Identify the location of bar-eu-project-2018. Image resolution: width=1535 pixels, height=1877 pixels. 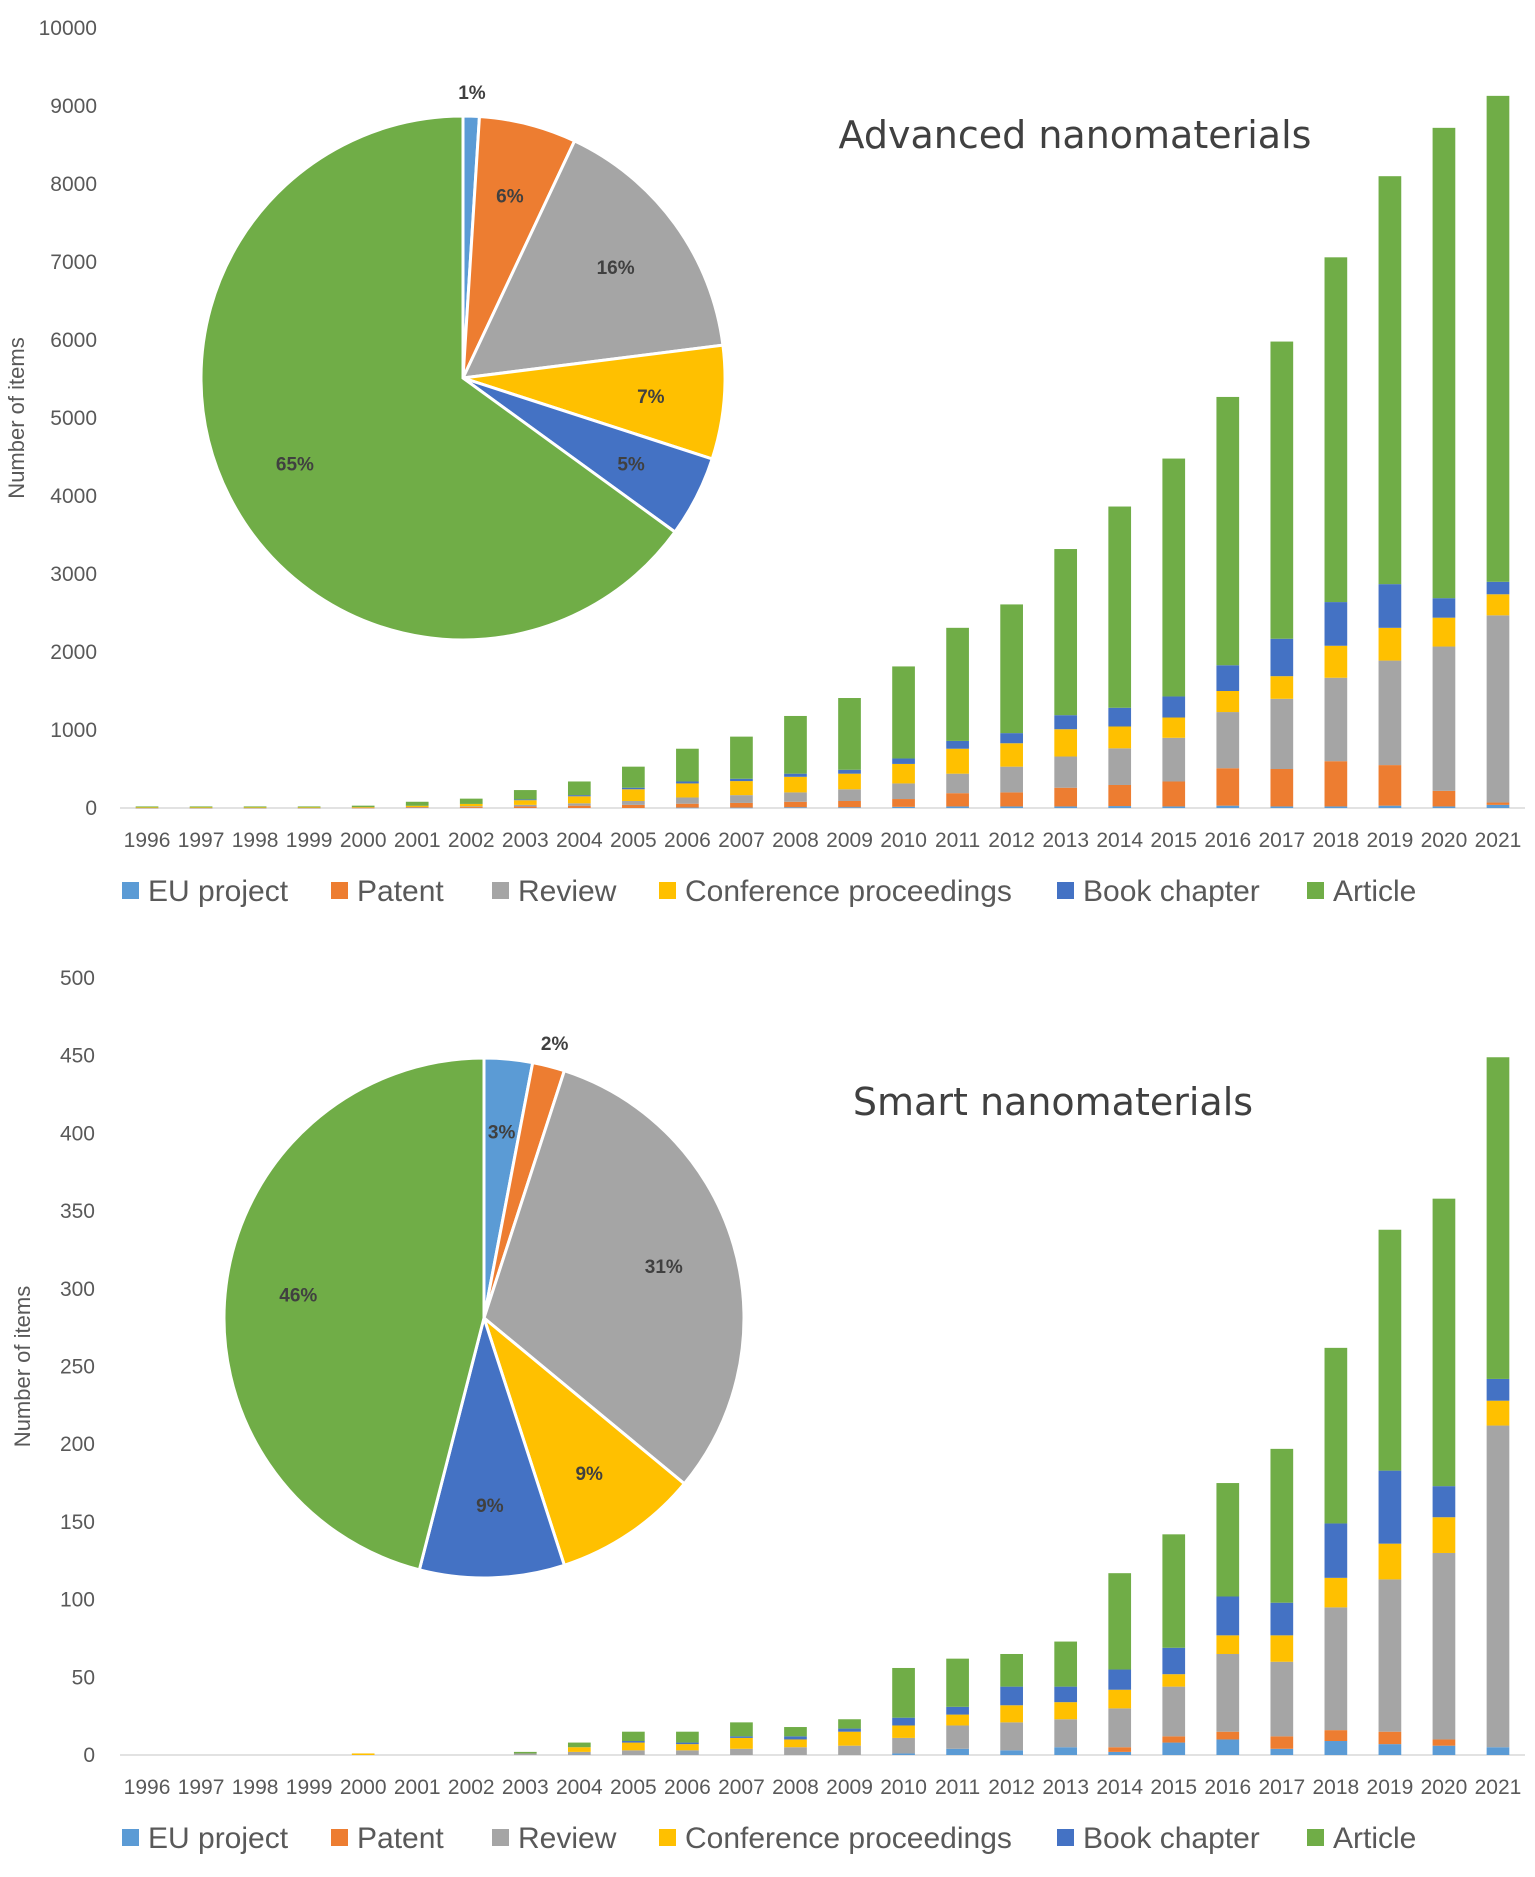
(1336, 807).